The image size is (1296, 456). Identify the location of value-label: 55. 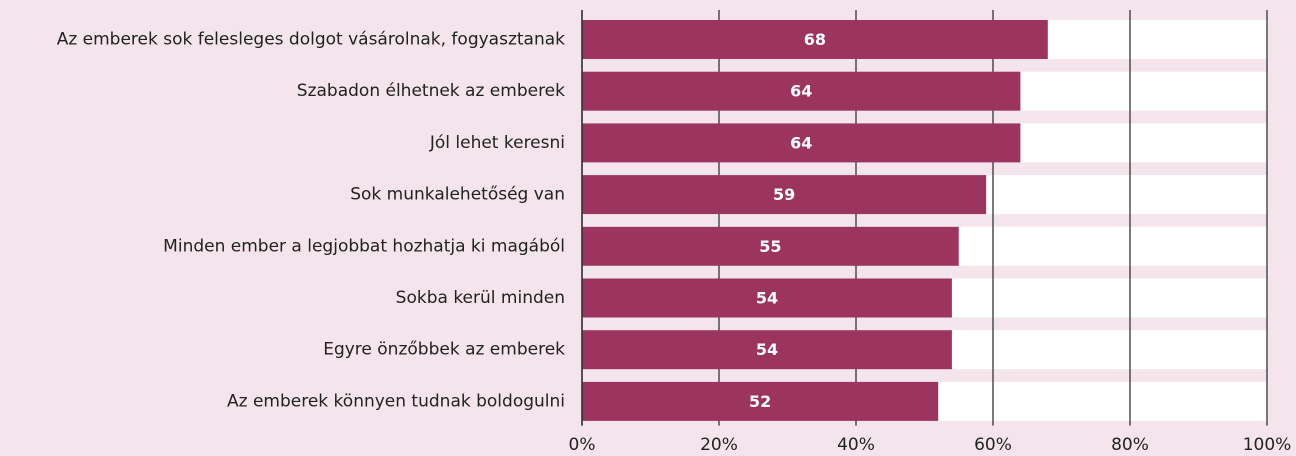
(770, 246).